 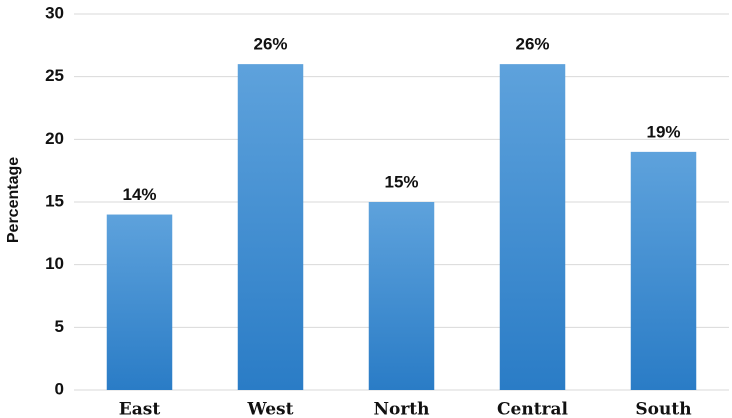 What do you see at coordinates (270, 409) in the screenshot?
I see `x-tick-label: West` at bounding box center [270, 409].